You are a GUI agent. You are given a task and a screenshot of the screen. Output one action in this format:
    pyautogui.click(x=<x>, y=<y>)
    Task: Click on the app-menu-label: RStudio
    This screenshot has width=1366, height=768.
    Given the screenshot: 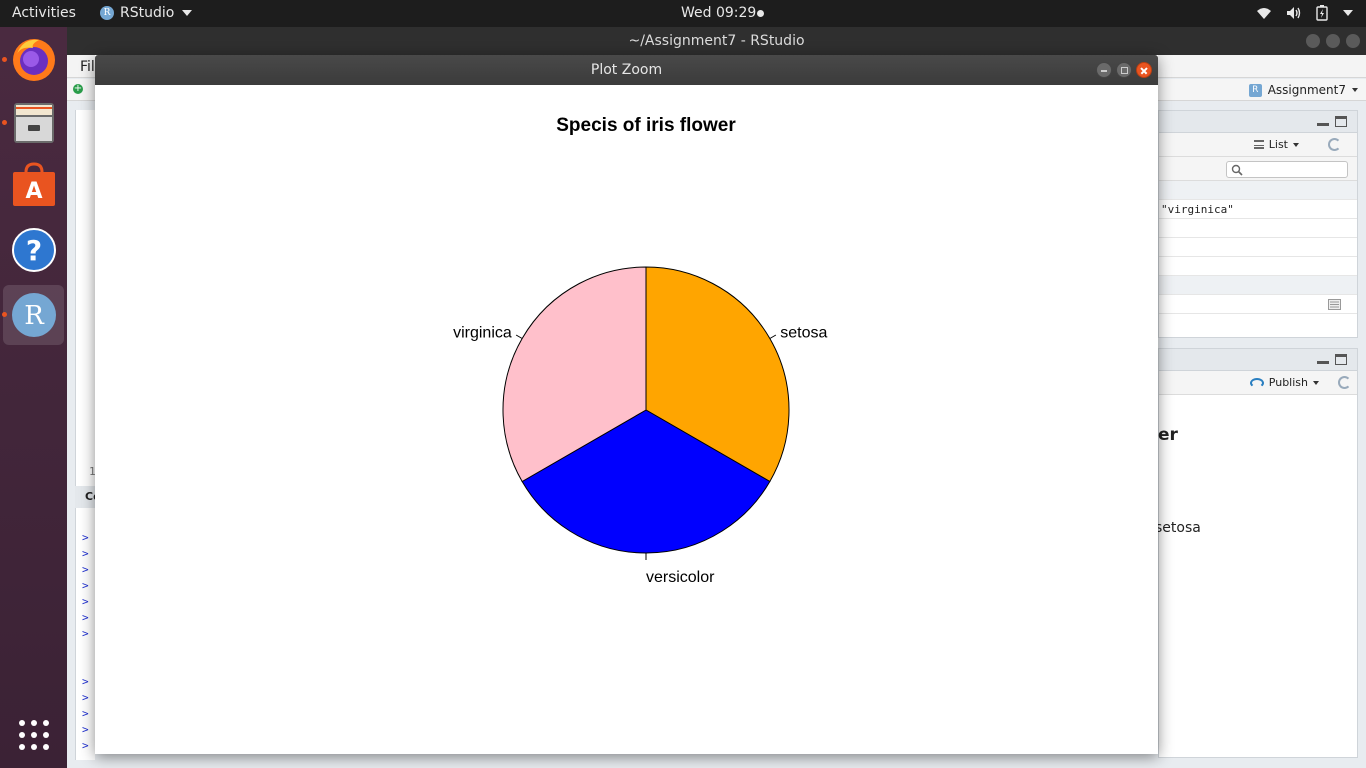 What is the action you would take?
    pyautogui.click(x=147, y=13)
    